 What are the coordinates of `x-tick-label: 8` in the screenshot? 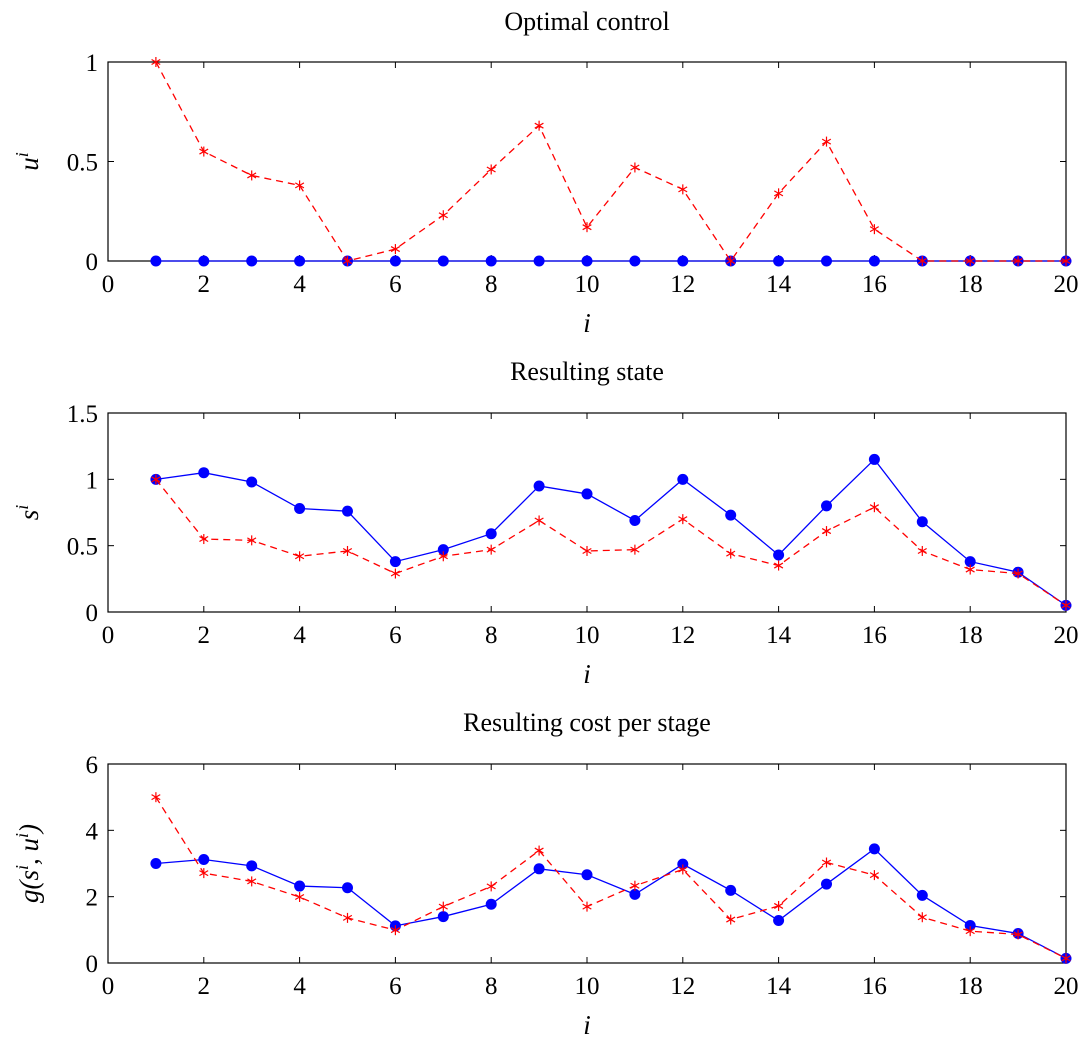 It's located at (491, 284).